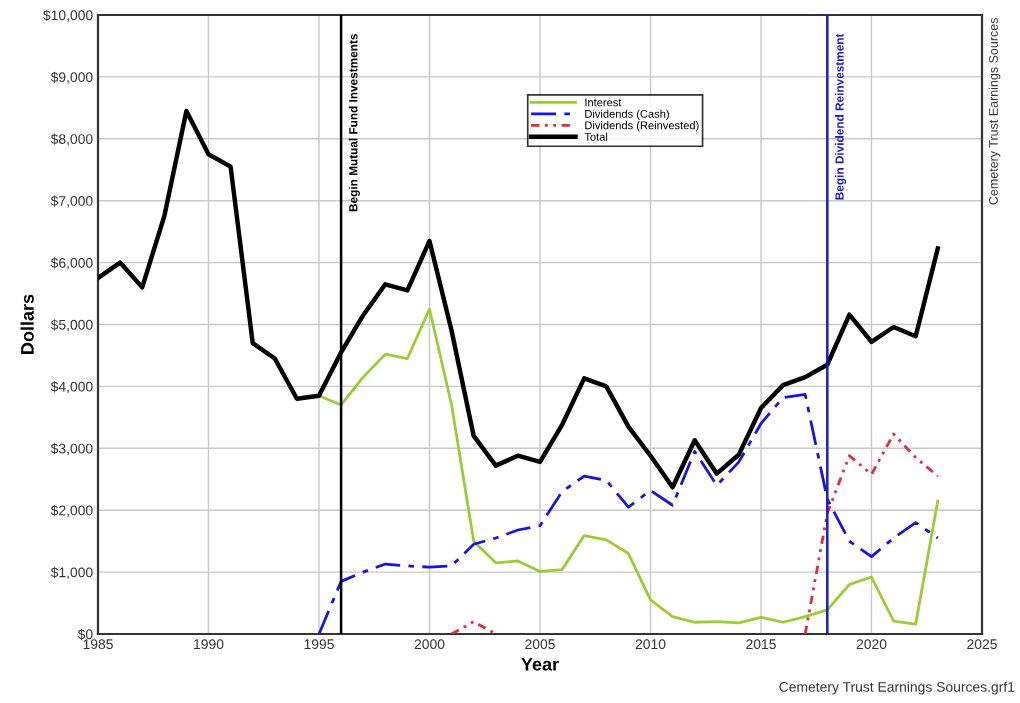  Describe the element at coordinates (897, 688) in the screenshot. I see `text: Cemetery Trust Earnings Sources.grf1` at that location.